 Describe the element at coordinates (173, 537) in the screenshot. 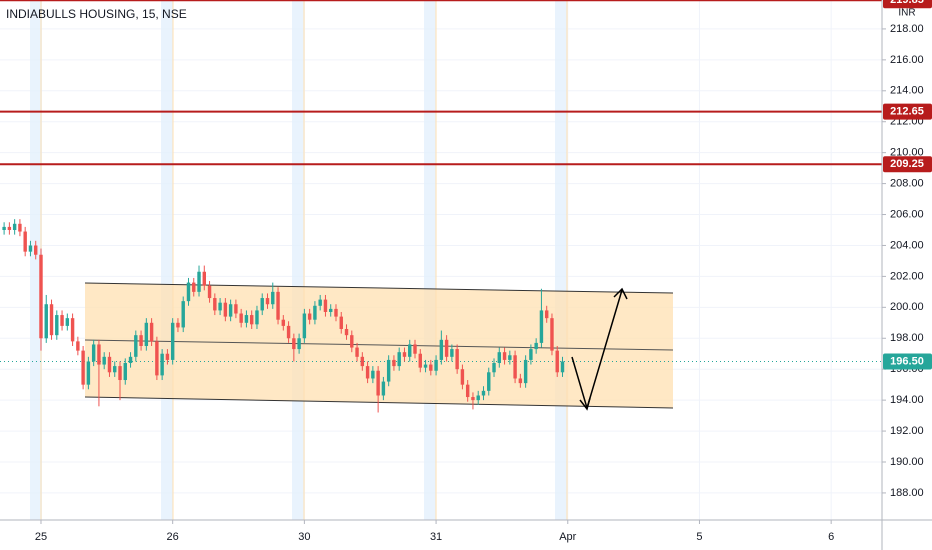

I see `x-tick-label: 26` at that location.